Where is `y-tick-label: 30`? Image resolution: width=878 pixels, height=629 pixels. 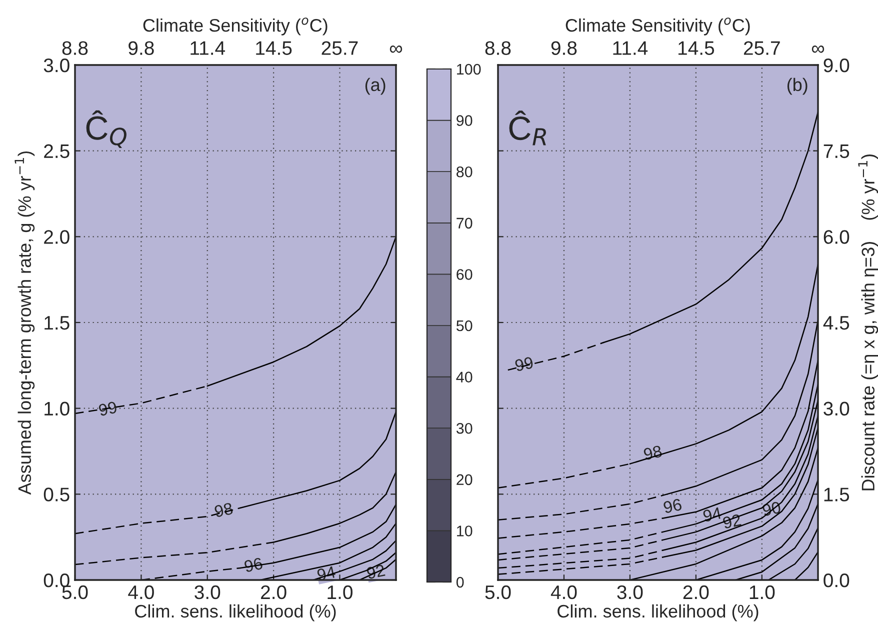
y-tick-label: 30 is located at coordinates (464, 428).